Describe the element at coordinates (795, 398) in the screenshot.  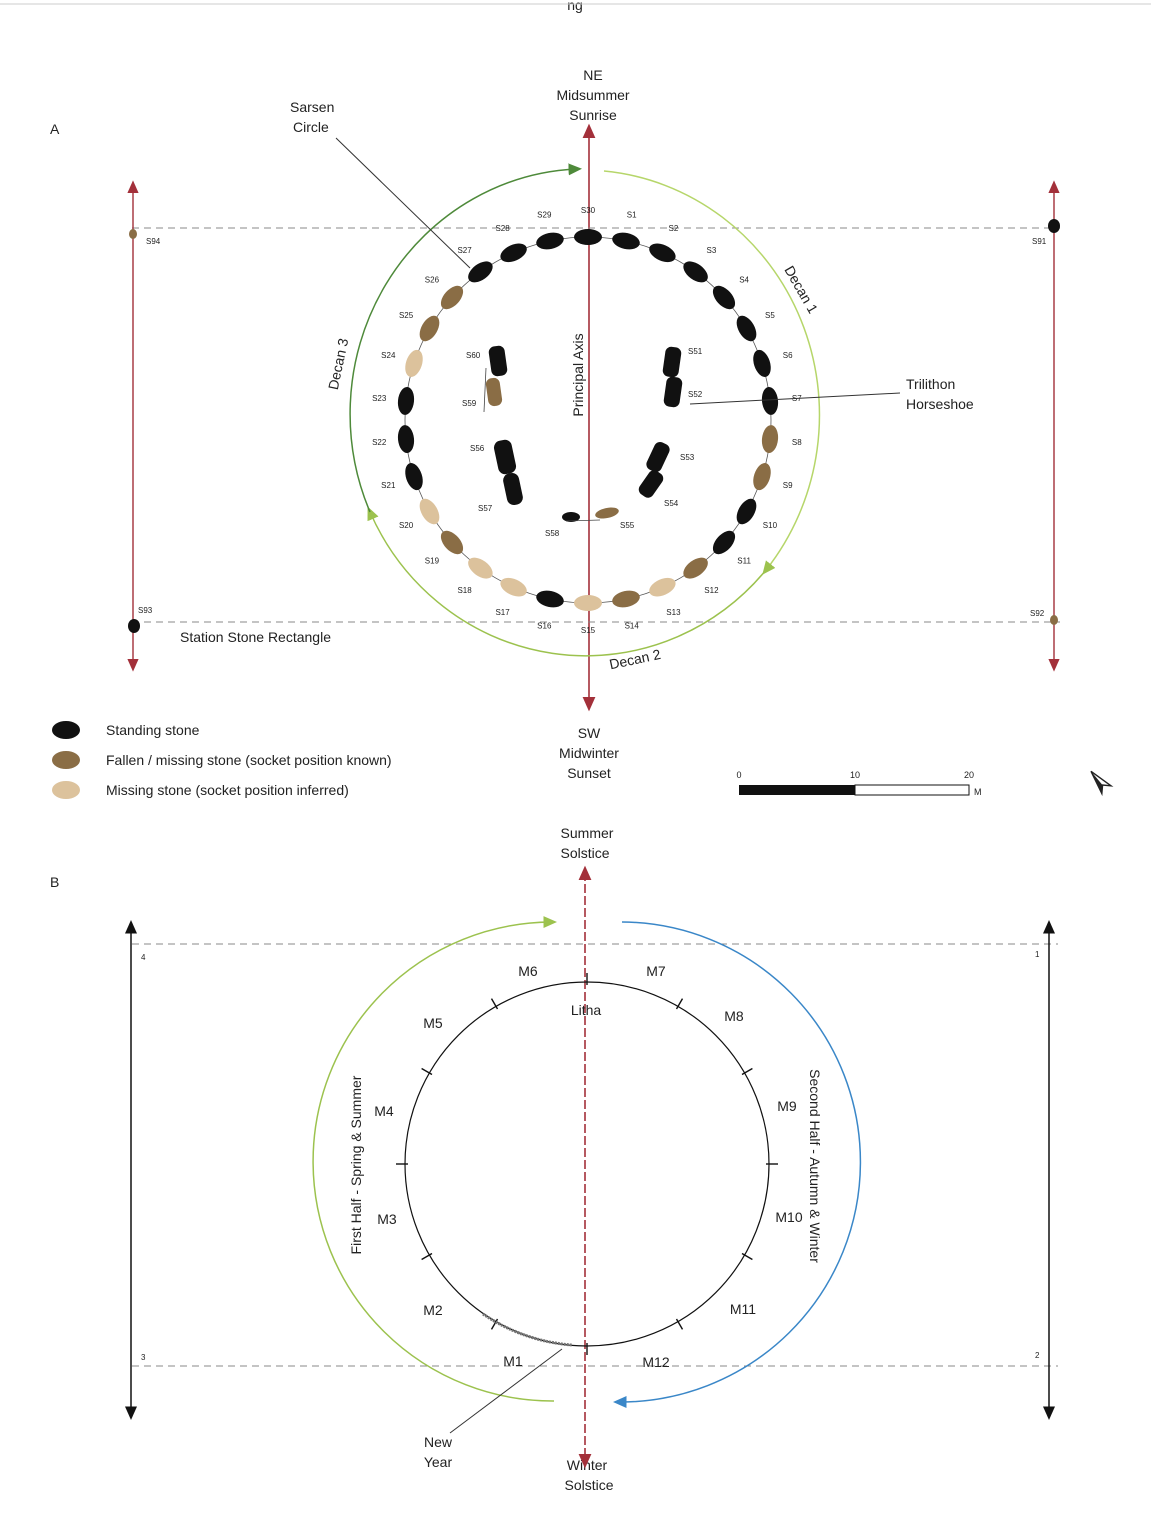
I see `trilithon-callout-line` at that location.